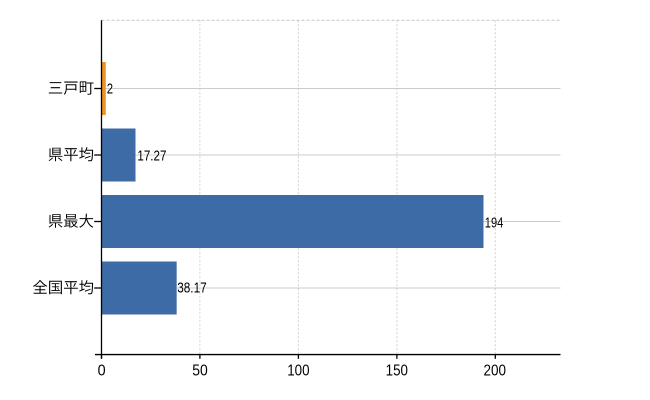 This screenshot has width=650, height=400. What do you see at coordinates (192, 289) in the screenshot?
I see `svg-text: 38.17` at bounding box center [192, 289].